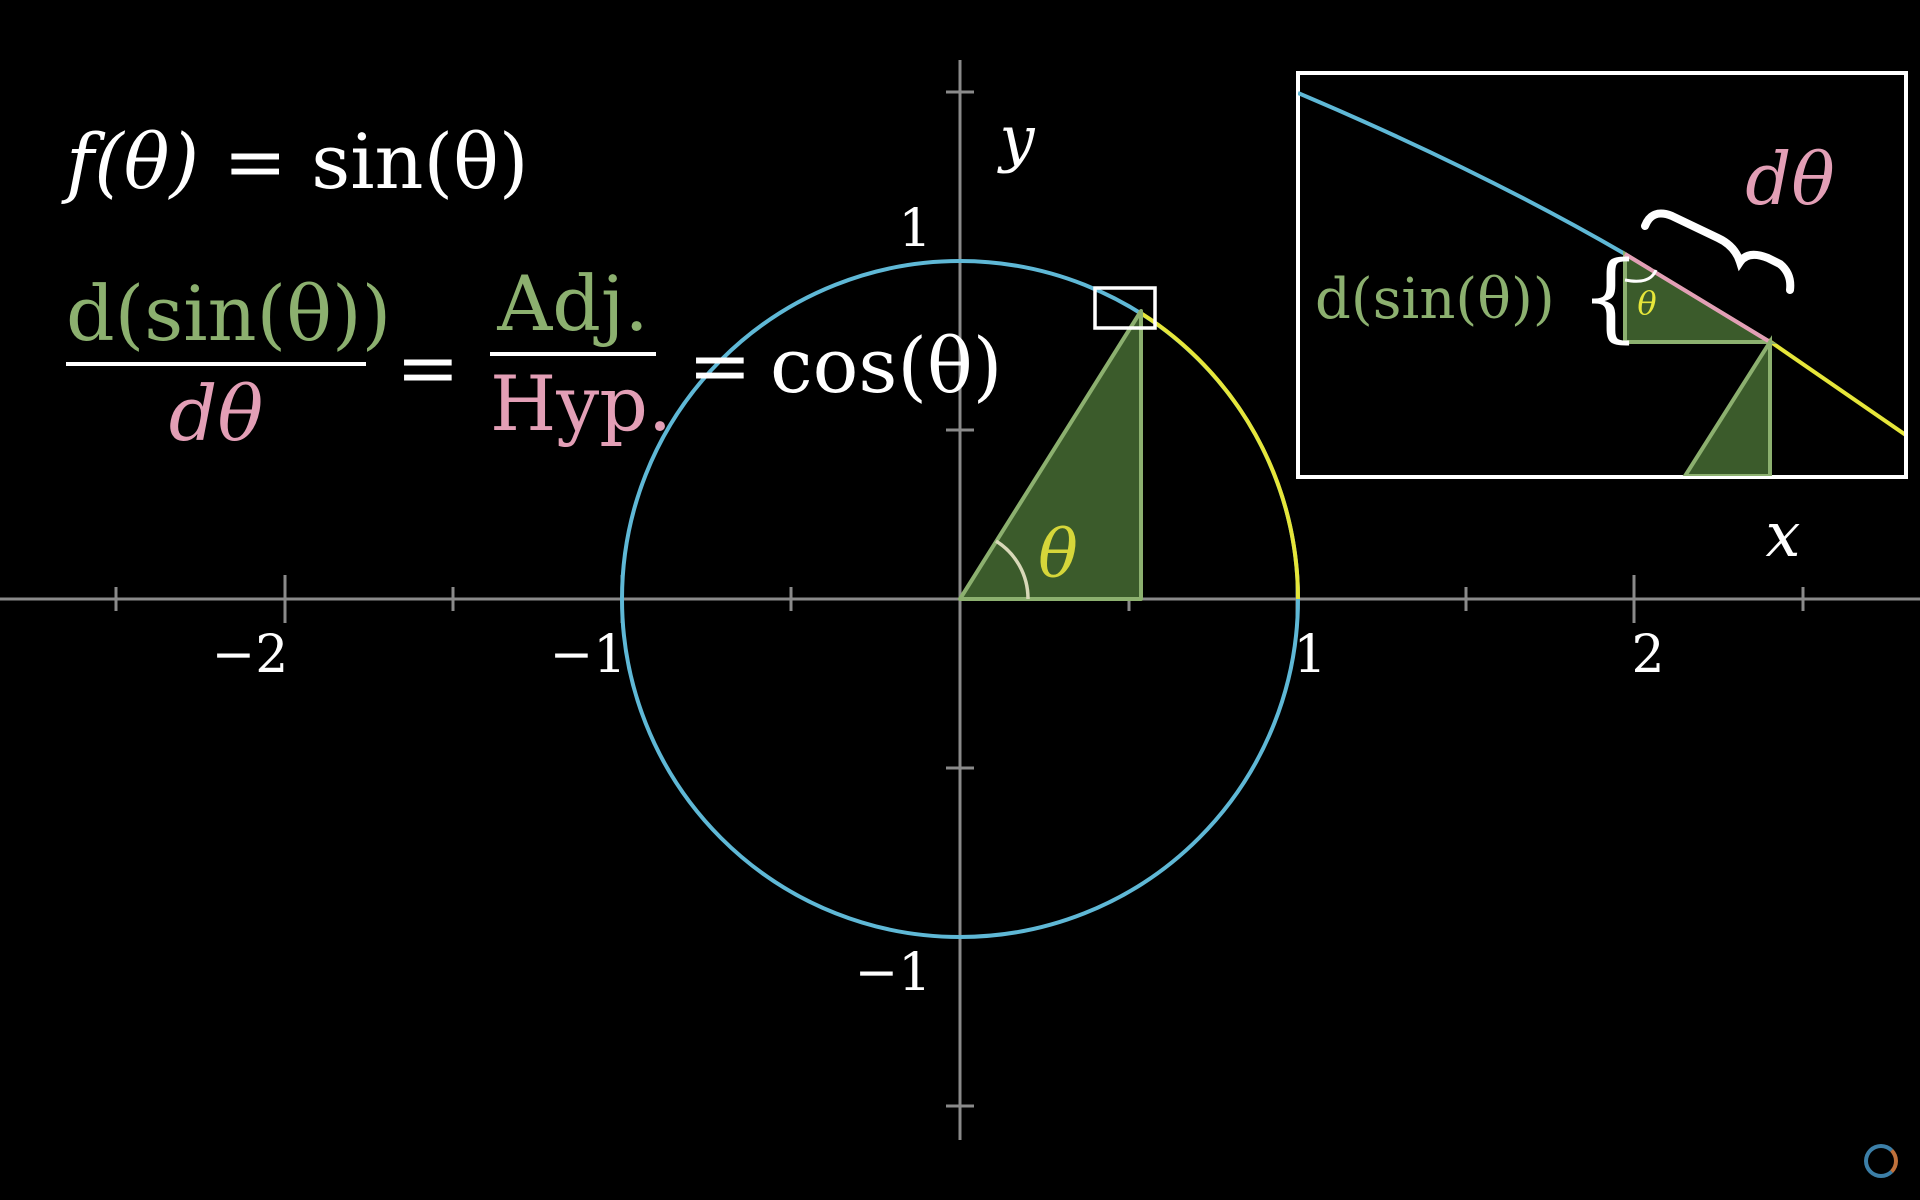  Describe the element at coordinates (250, 655) in the screenshot. I see `x-tick-label: −2` at that location.